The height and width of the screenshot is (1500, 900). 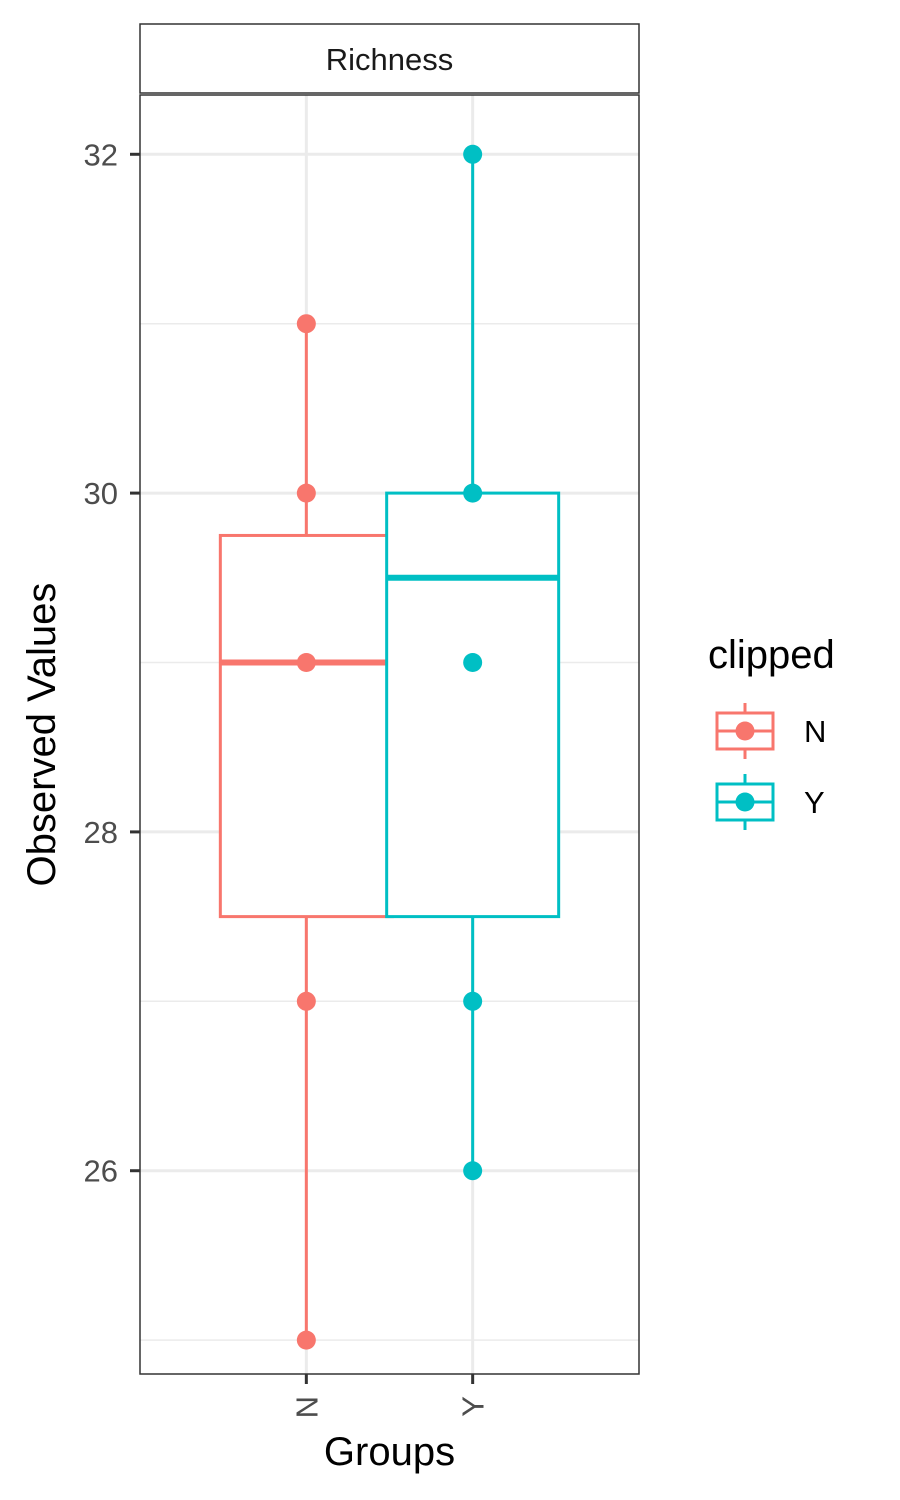 I want to click on legend: clipped N Y, so click(x=771, y=731).